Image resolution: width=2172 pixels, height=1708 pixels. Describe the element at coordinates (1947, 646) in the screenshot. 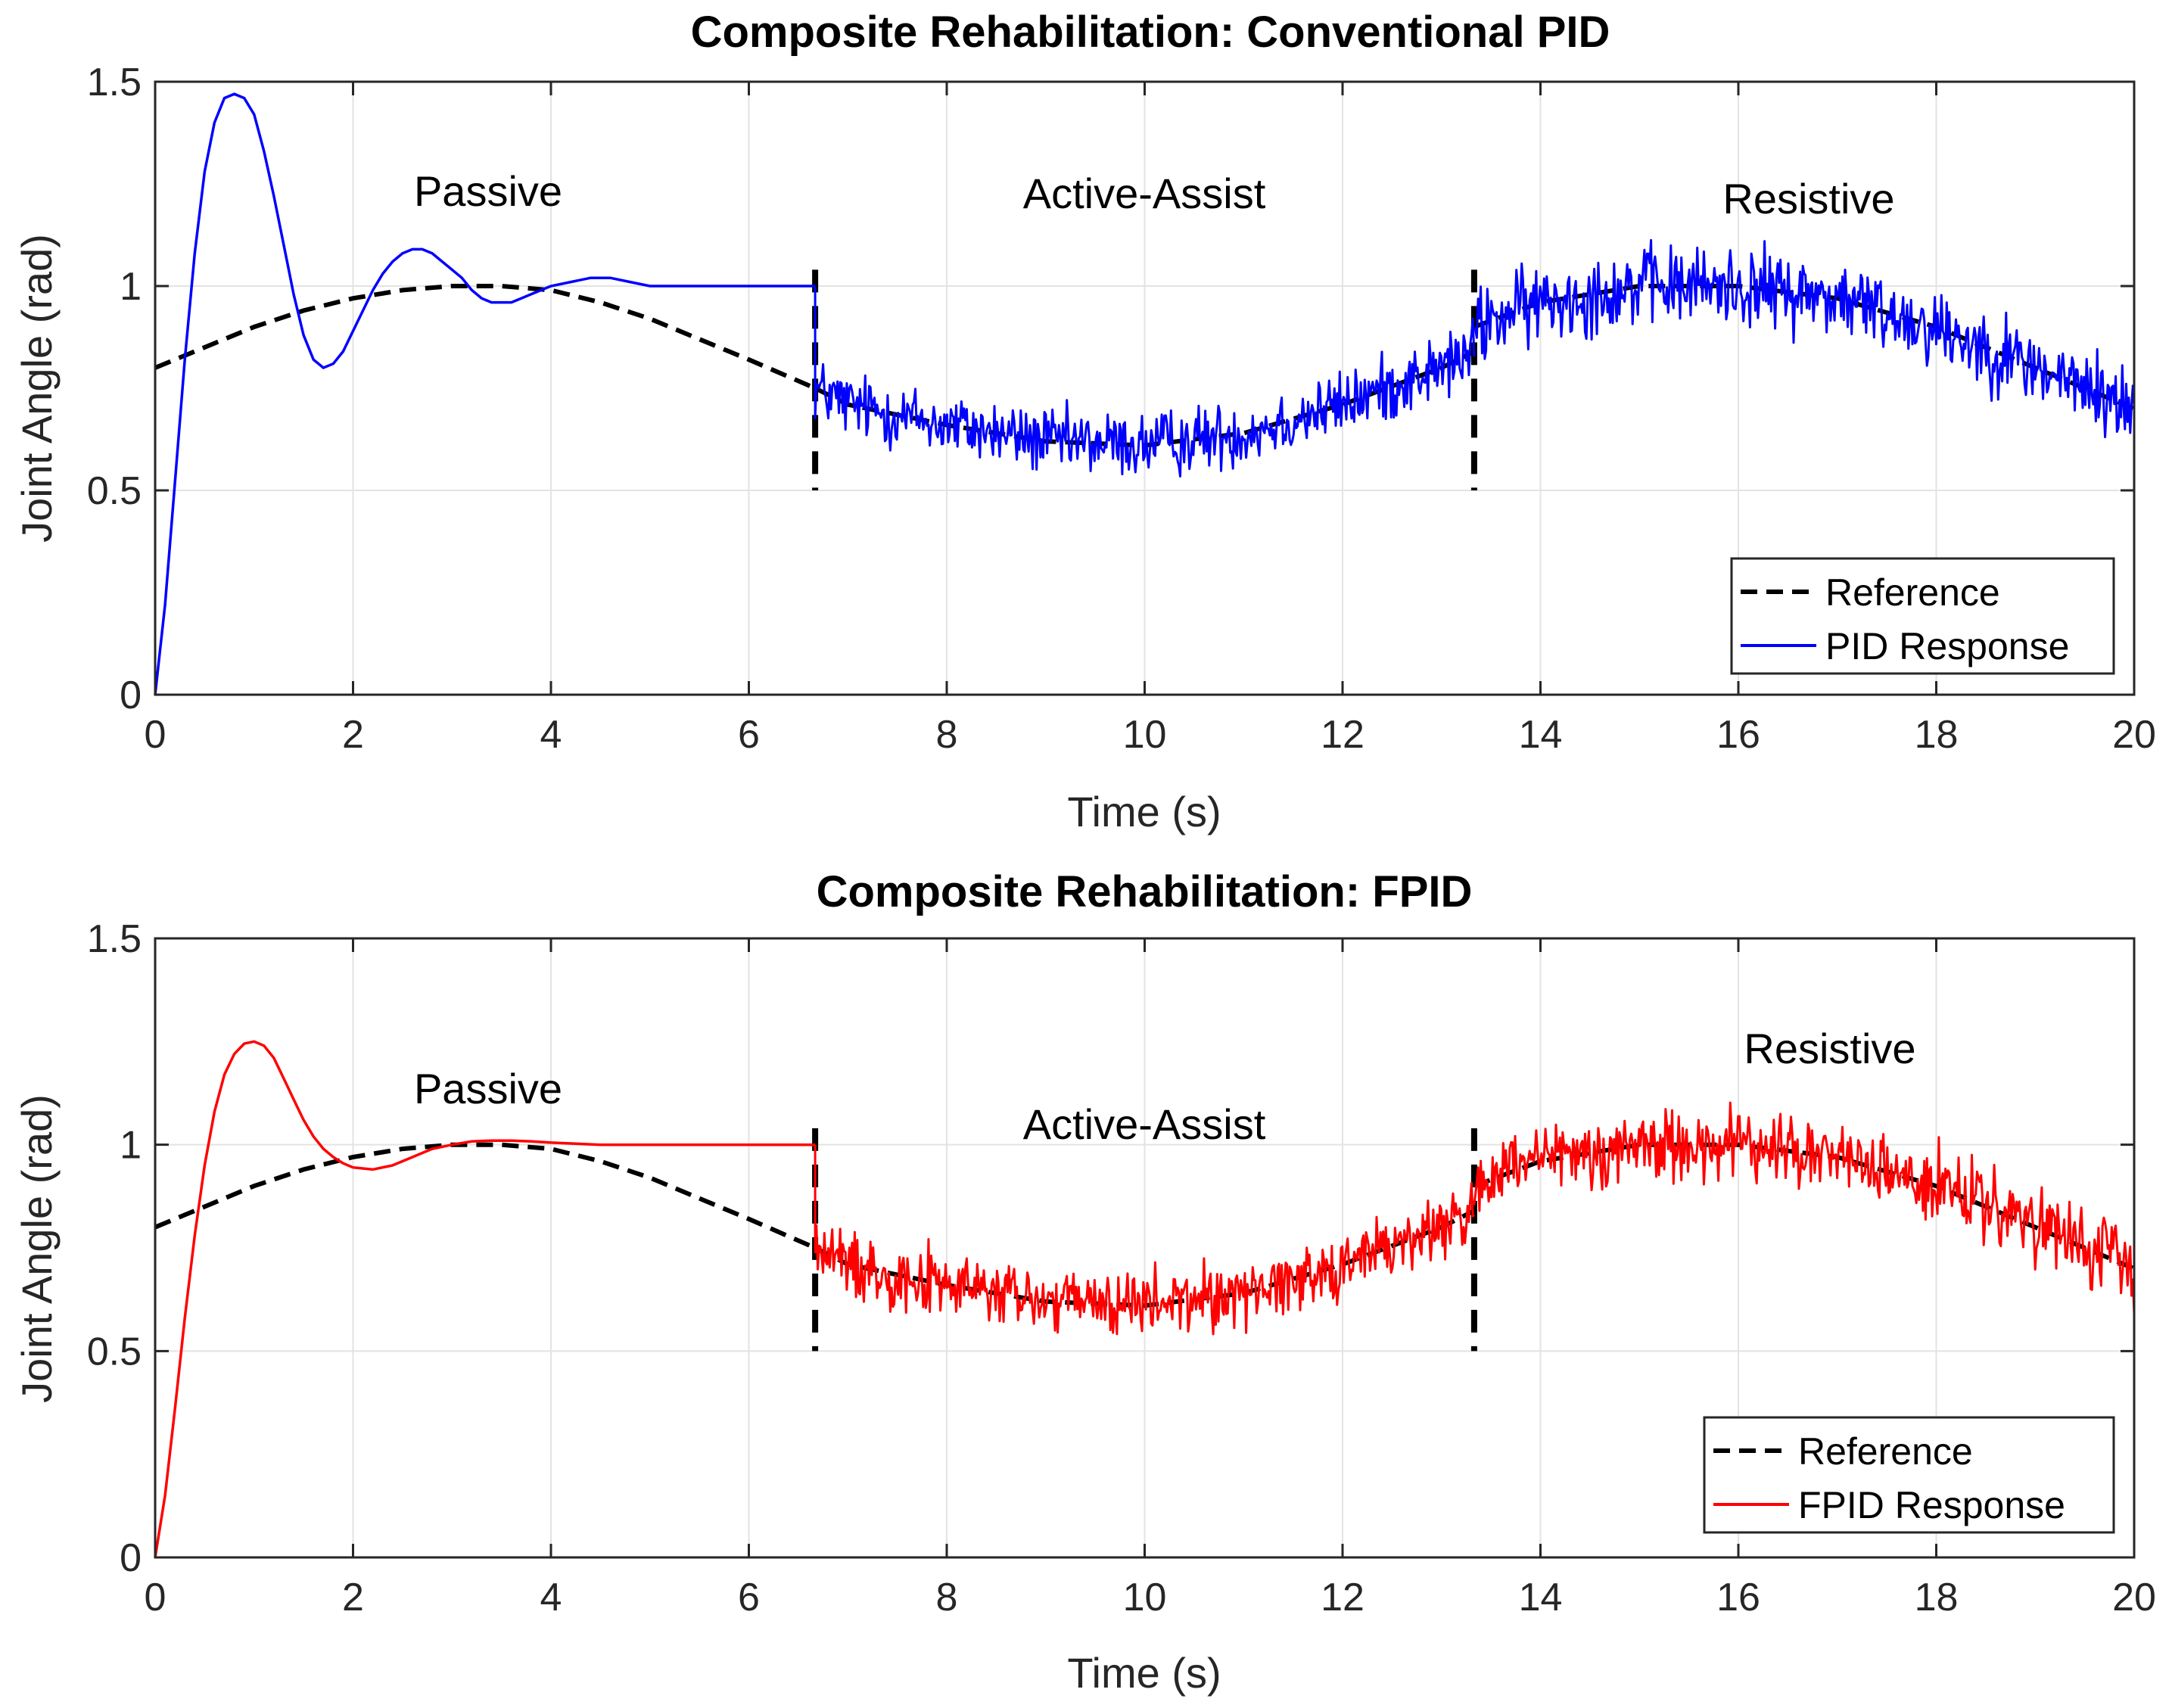

I see `legend-label-pid: PID Response` at that location.